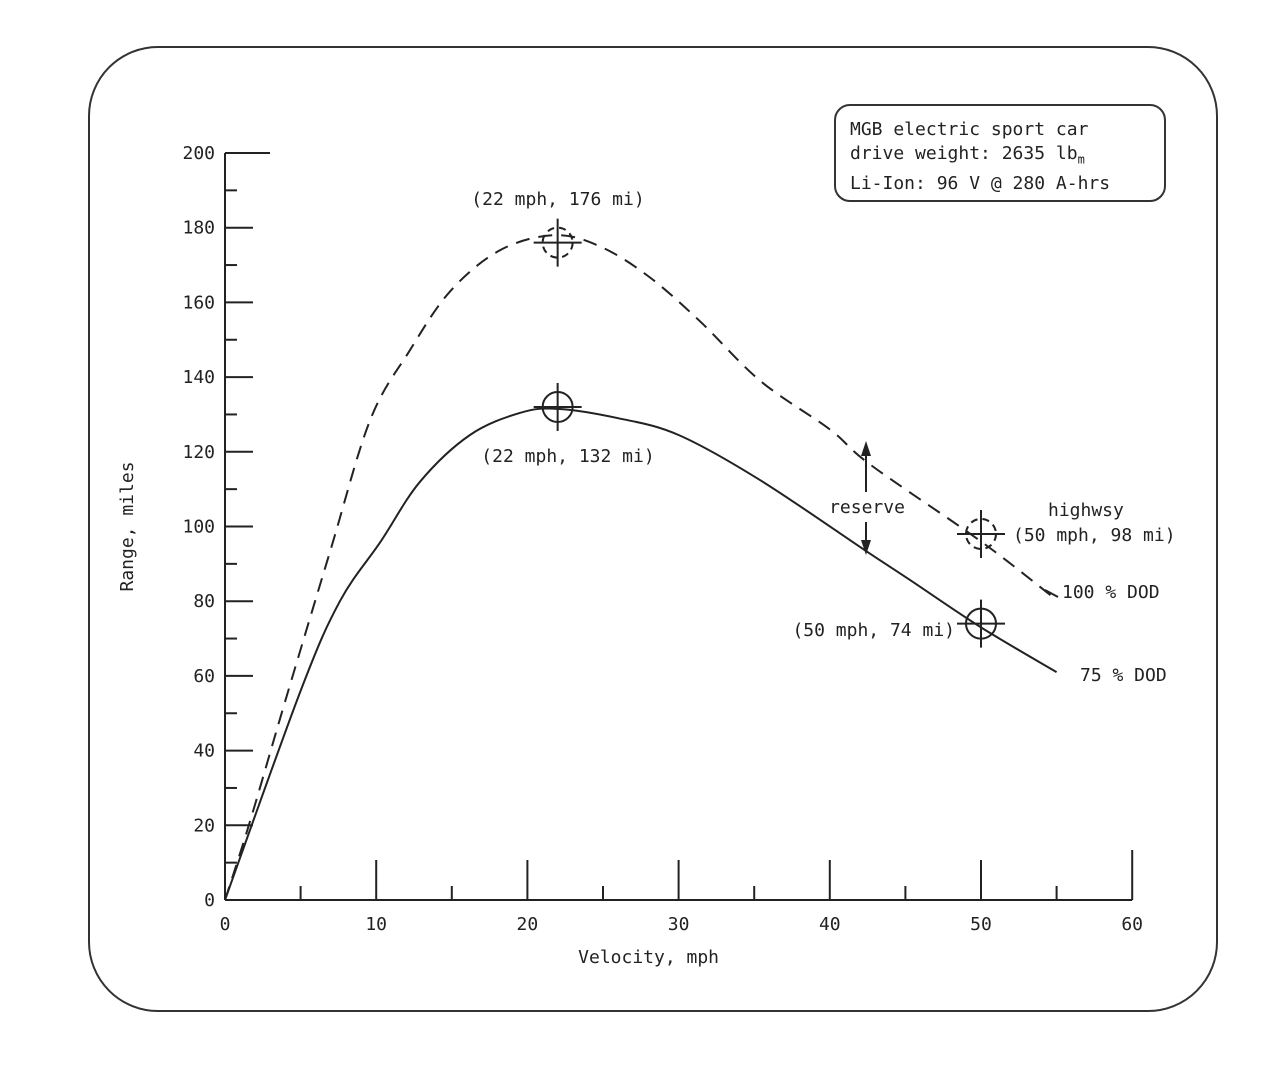  What do you see at coordinates (980, 183) in the screenshot?
I see `info-line-3: Li-Ion: 96 V @ 280 A-hrs` at bounding box center [980, 183].